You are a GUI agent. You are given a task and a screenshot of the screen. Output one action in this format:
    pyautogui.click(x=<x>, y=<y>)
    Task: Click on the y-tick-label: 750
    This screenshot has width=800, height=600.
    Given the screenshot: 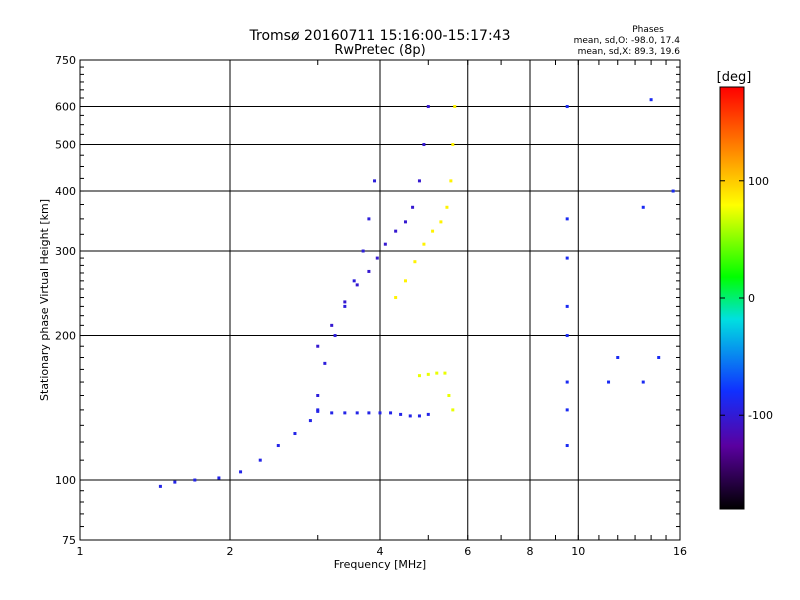 What is the action you would take?
    pyautogui.click(x=65, y=60)
    